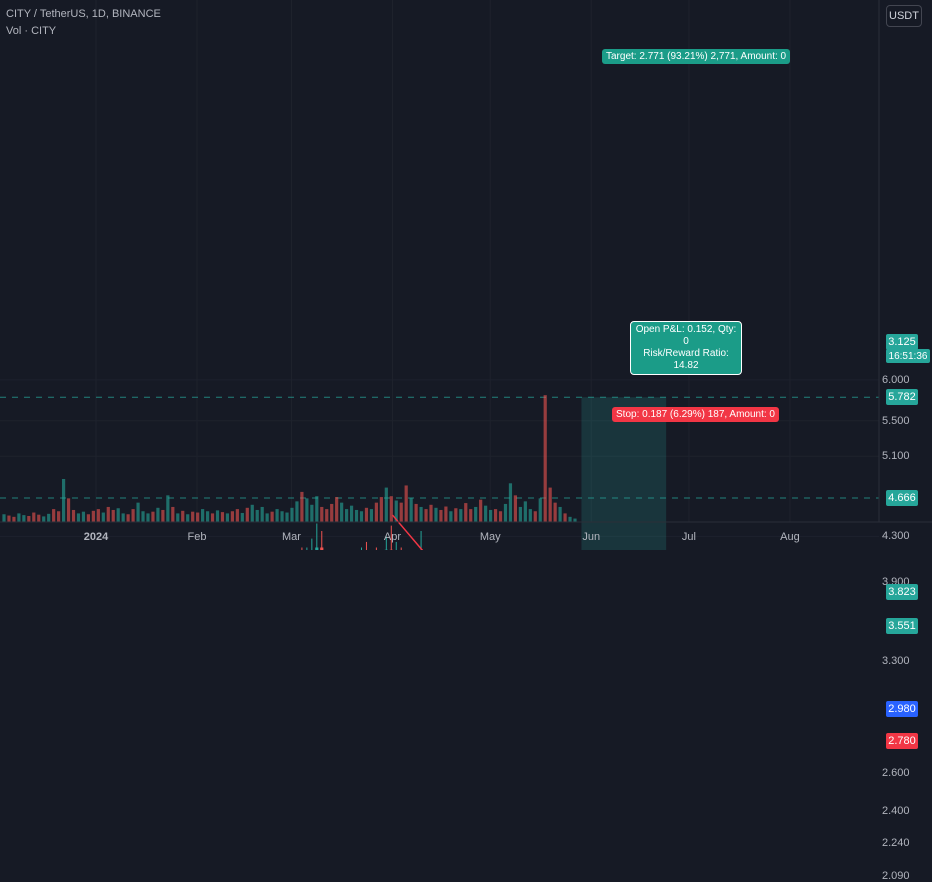 The height and width of the screenshot is (882, 932). Describe the element at coordinates (490, 537) in the screenshot. I see `time-tick-label: May` at that location.